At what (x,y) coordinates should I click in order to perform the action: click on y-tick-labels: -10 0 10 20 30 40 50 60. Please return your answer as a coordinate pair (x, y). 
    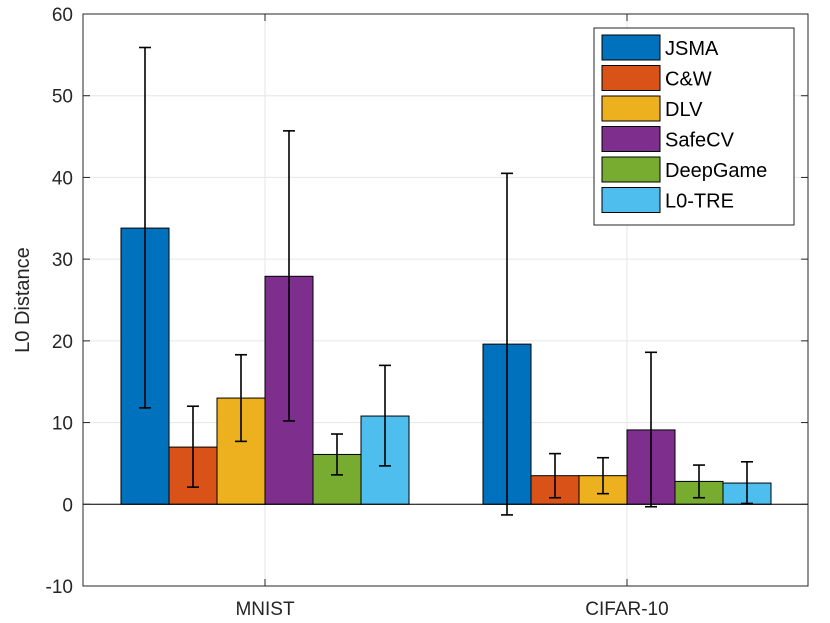
    Looking at the image, I should click on (59, 301).